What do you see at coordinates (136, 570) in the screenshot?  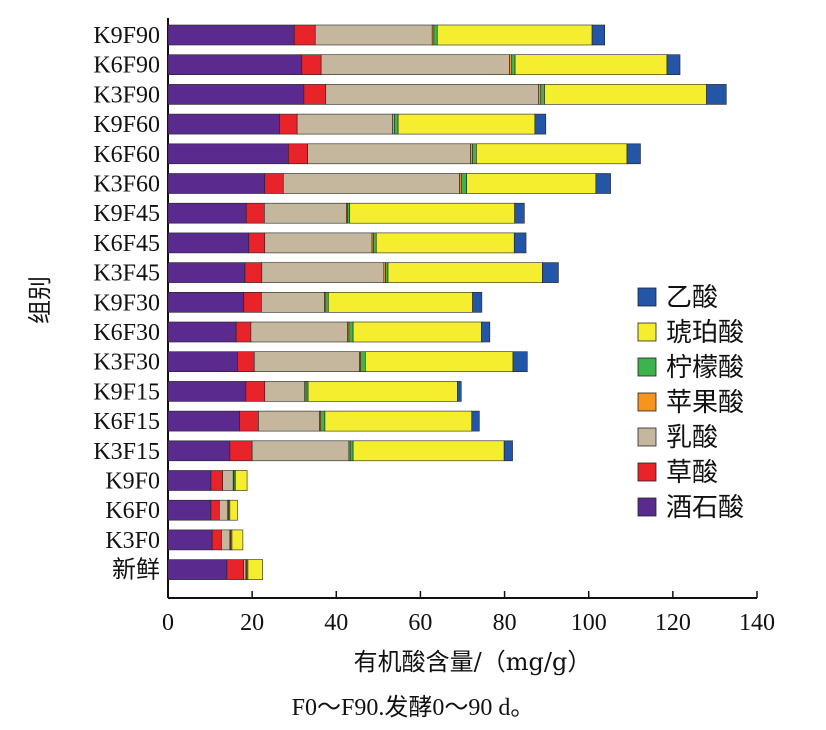 I see `category-label: 新鲜` at bounding box center [136, 570].